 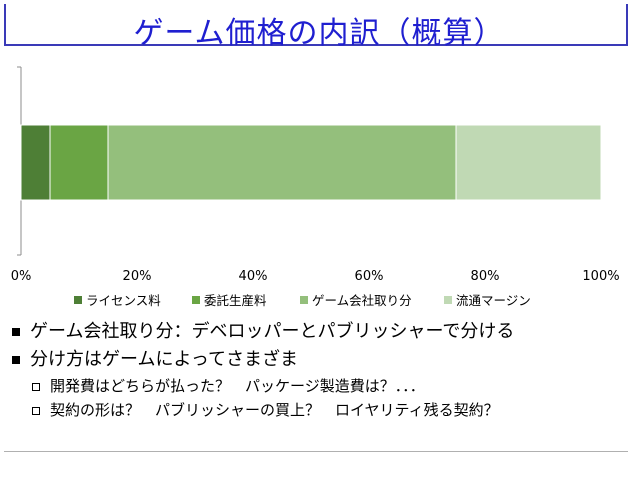 I want to click on legend-label: 流通マージン, so click(x=493, y=300).